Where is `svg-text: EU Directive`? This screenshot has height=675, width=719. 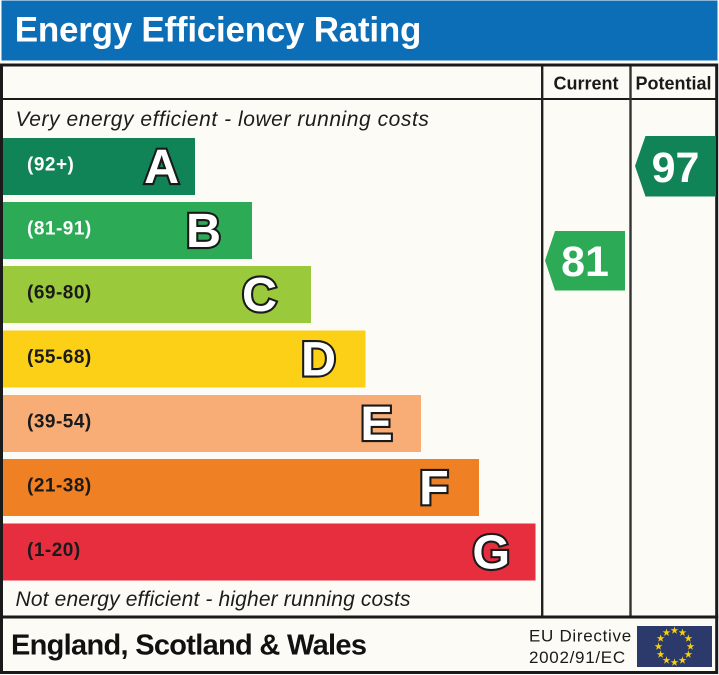
svg-text: EU Directive is located at coordinates (580, 636).